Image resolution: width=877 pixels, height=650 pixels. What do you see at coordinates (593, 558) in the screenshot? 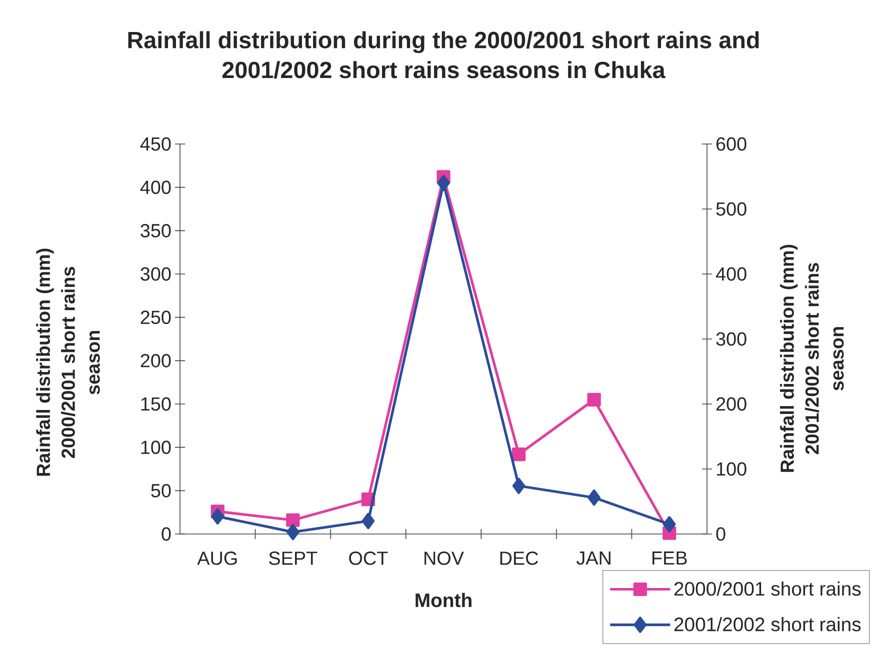
I see `x-tick-label: JAN` at bounding box center [593, 558].